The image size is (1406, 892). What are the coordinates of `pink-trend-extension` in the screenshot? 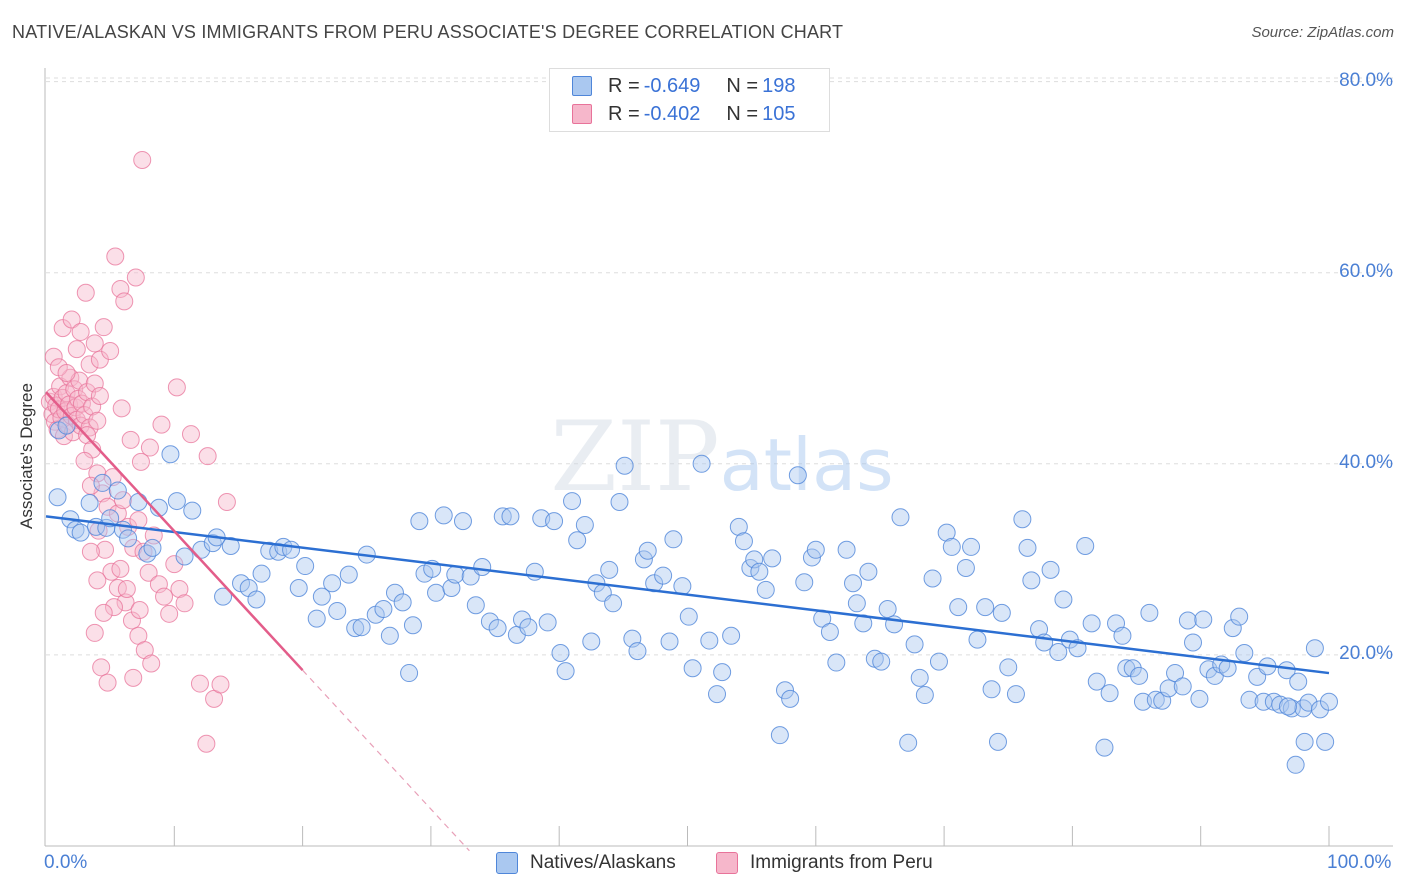 It's located at (386, 760).